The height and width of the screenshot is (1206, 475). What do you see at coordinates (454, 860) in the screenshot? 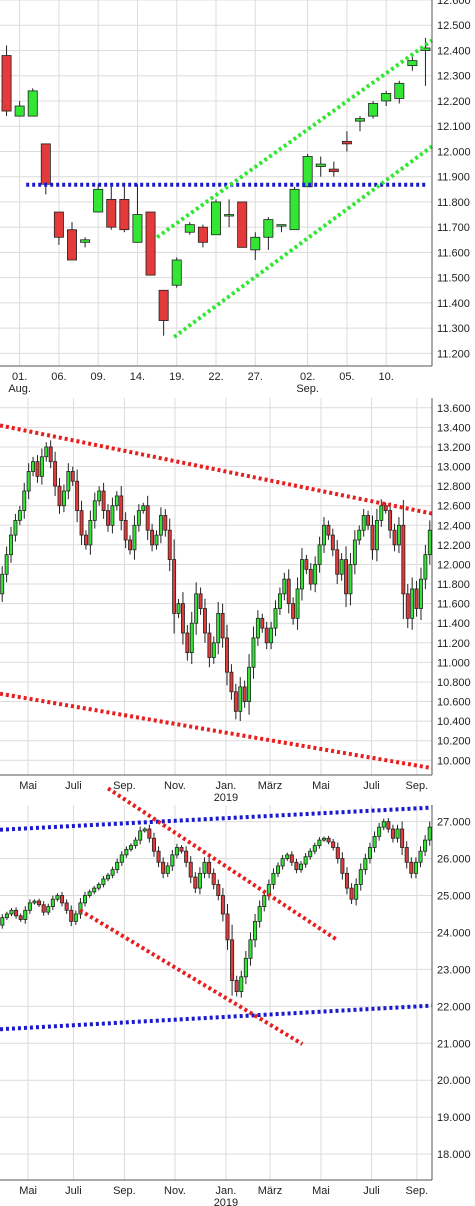
I see `y-tick-label: 26.000` at bounding box center [454, 860].